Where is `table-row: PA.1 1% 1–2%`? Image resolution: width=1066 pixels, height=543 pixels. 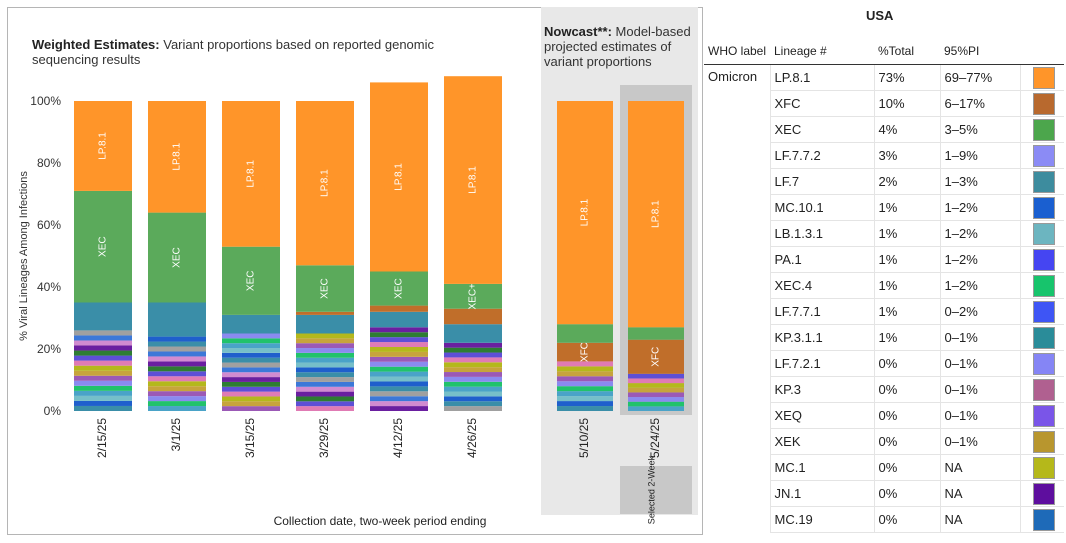 table-row: PA.1 1% 1–2% is located at coordinates (884, 259).